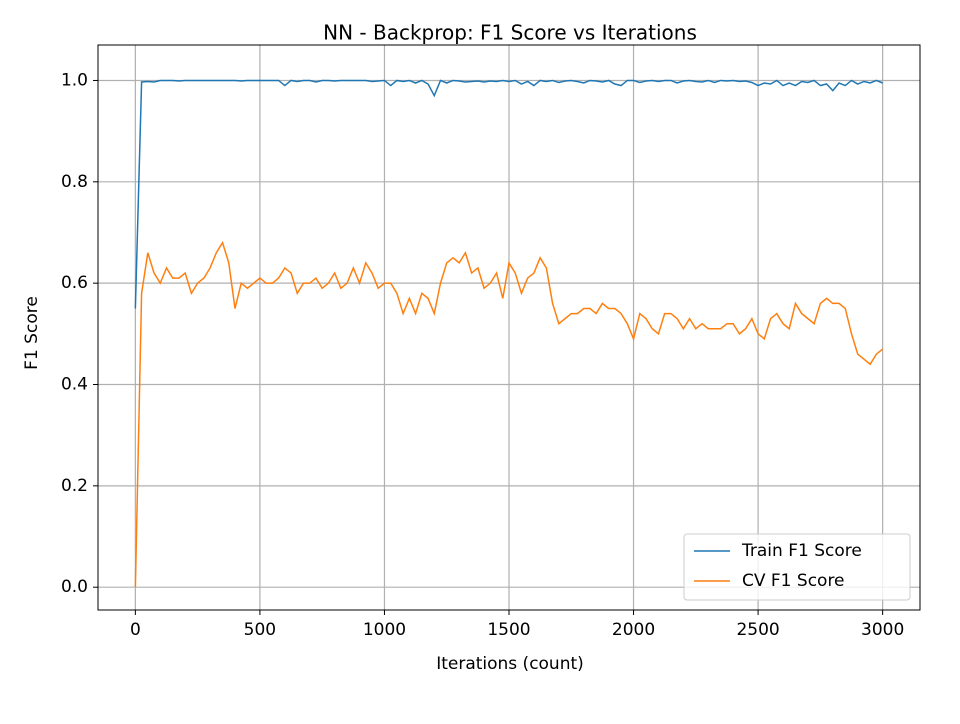 The width and height of the screenshot is (960, 724). I want to click on legend-label: Train F1 Score, so click(801, 551).